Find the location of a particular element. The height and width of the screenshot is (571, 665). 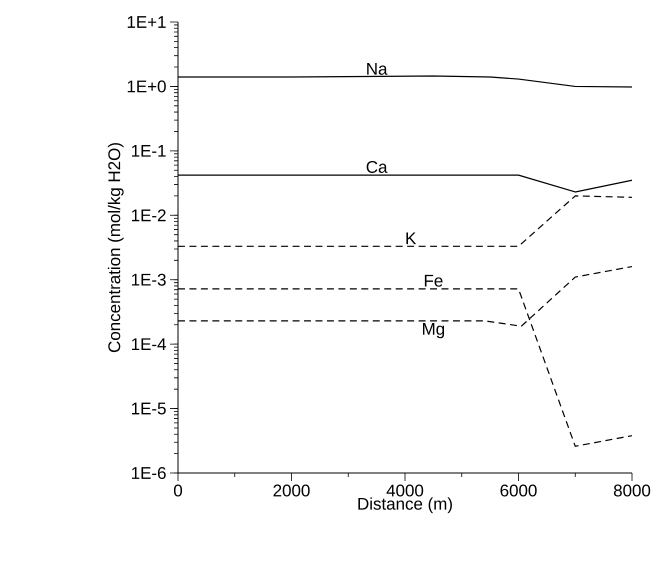

series-label: Mg is located at coordinates (433, 330).